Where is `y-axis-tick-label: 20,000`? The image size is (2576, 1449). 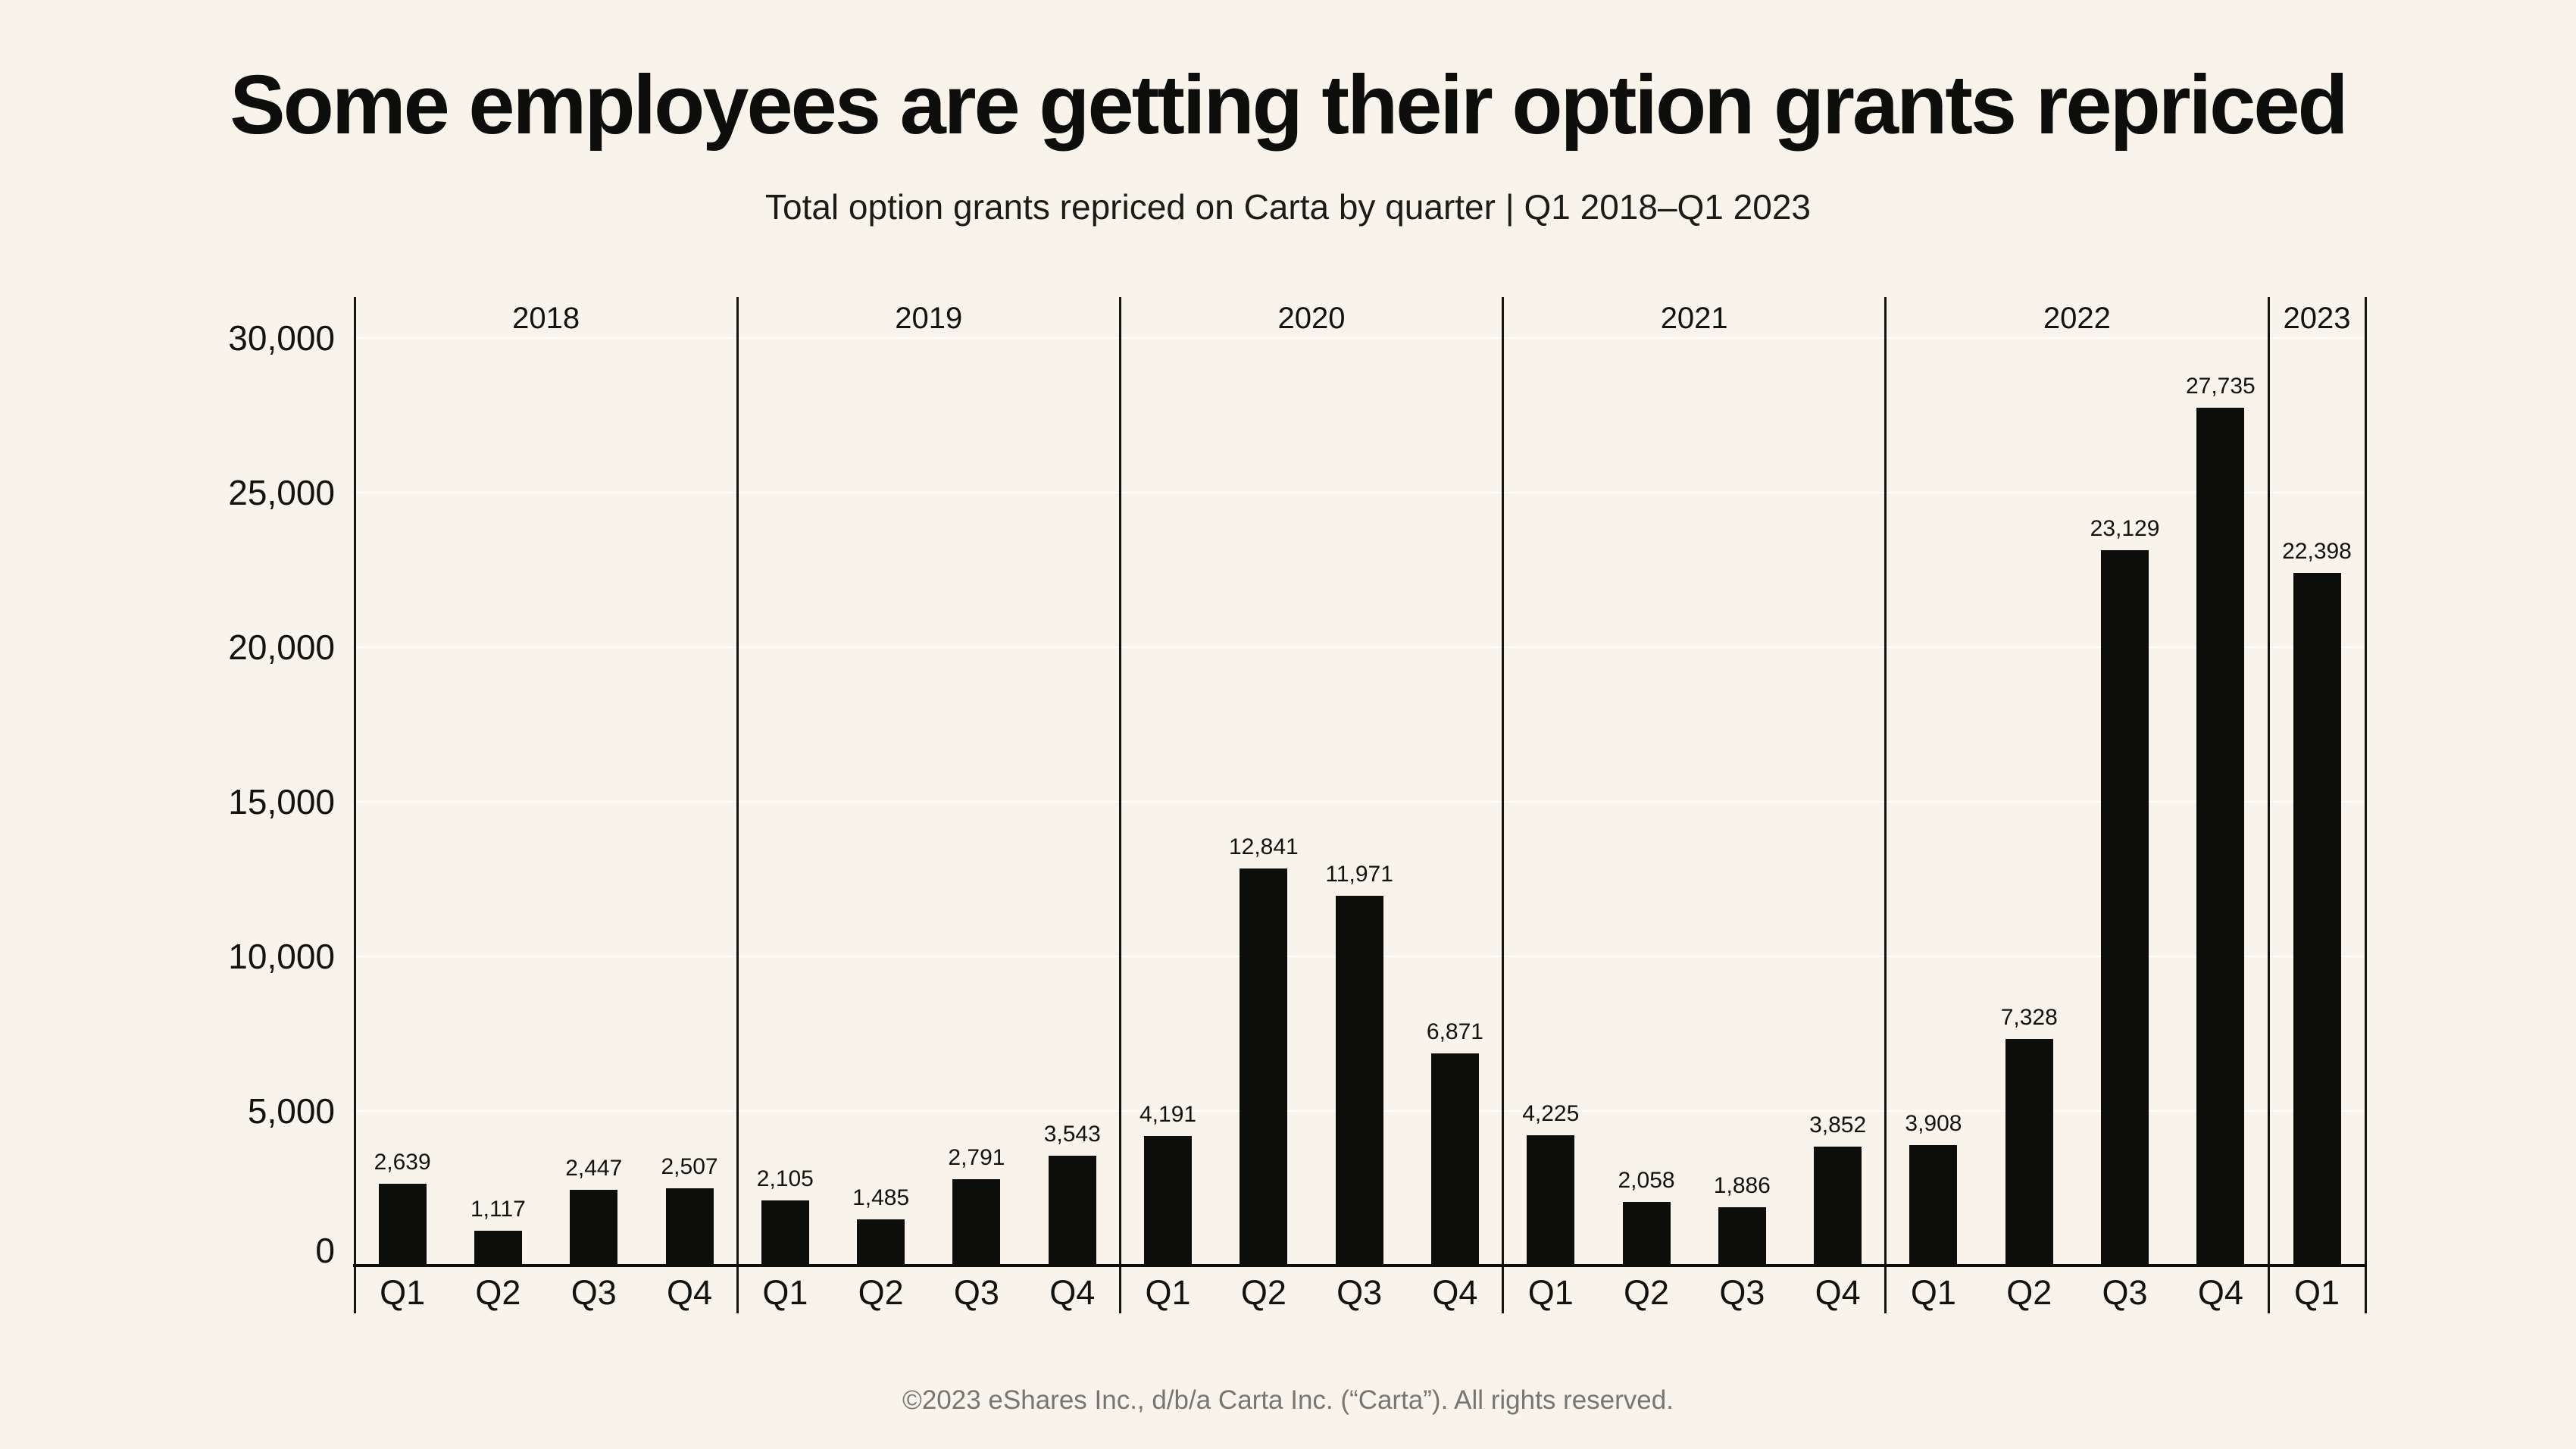
y-axis-tick-label: 20,000 is located at coordinates (281, 647).